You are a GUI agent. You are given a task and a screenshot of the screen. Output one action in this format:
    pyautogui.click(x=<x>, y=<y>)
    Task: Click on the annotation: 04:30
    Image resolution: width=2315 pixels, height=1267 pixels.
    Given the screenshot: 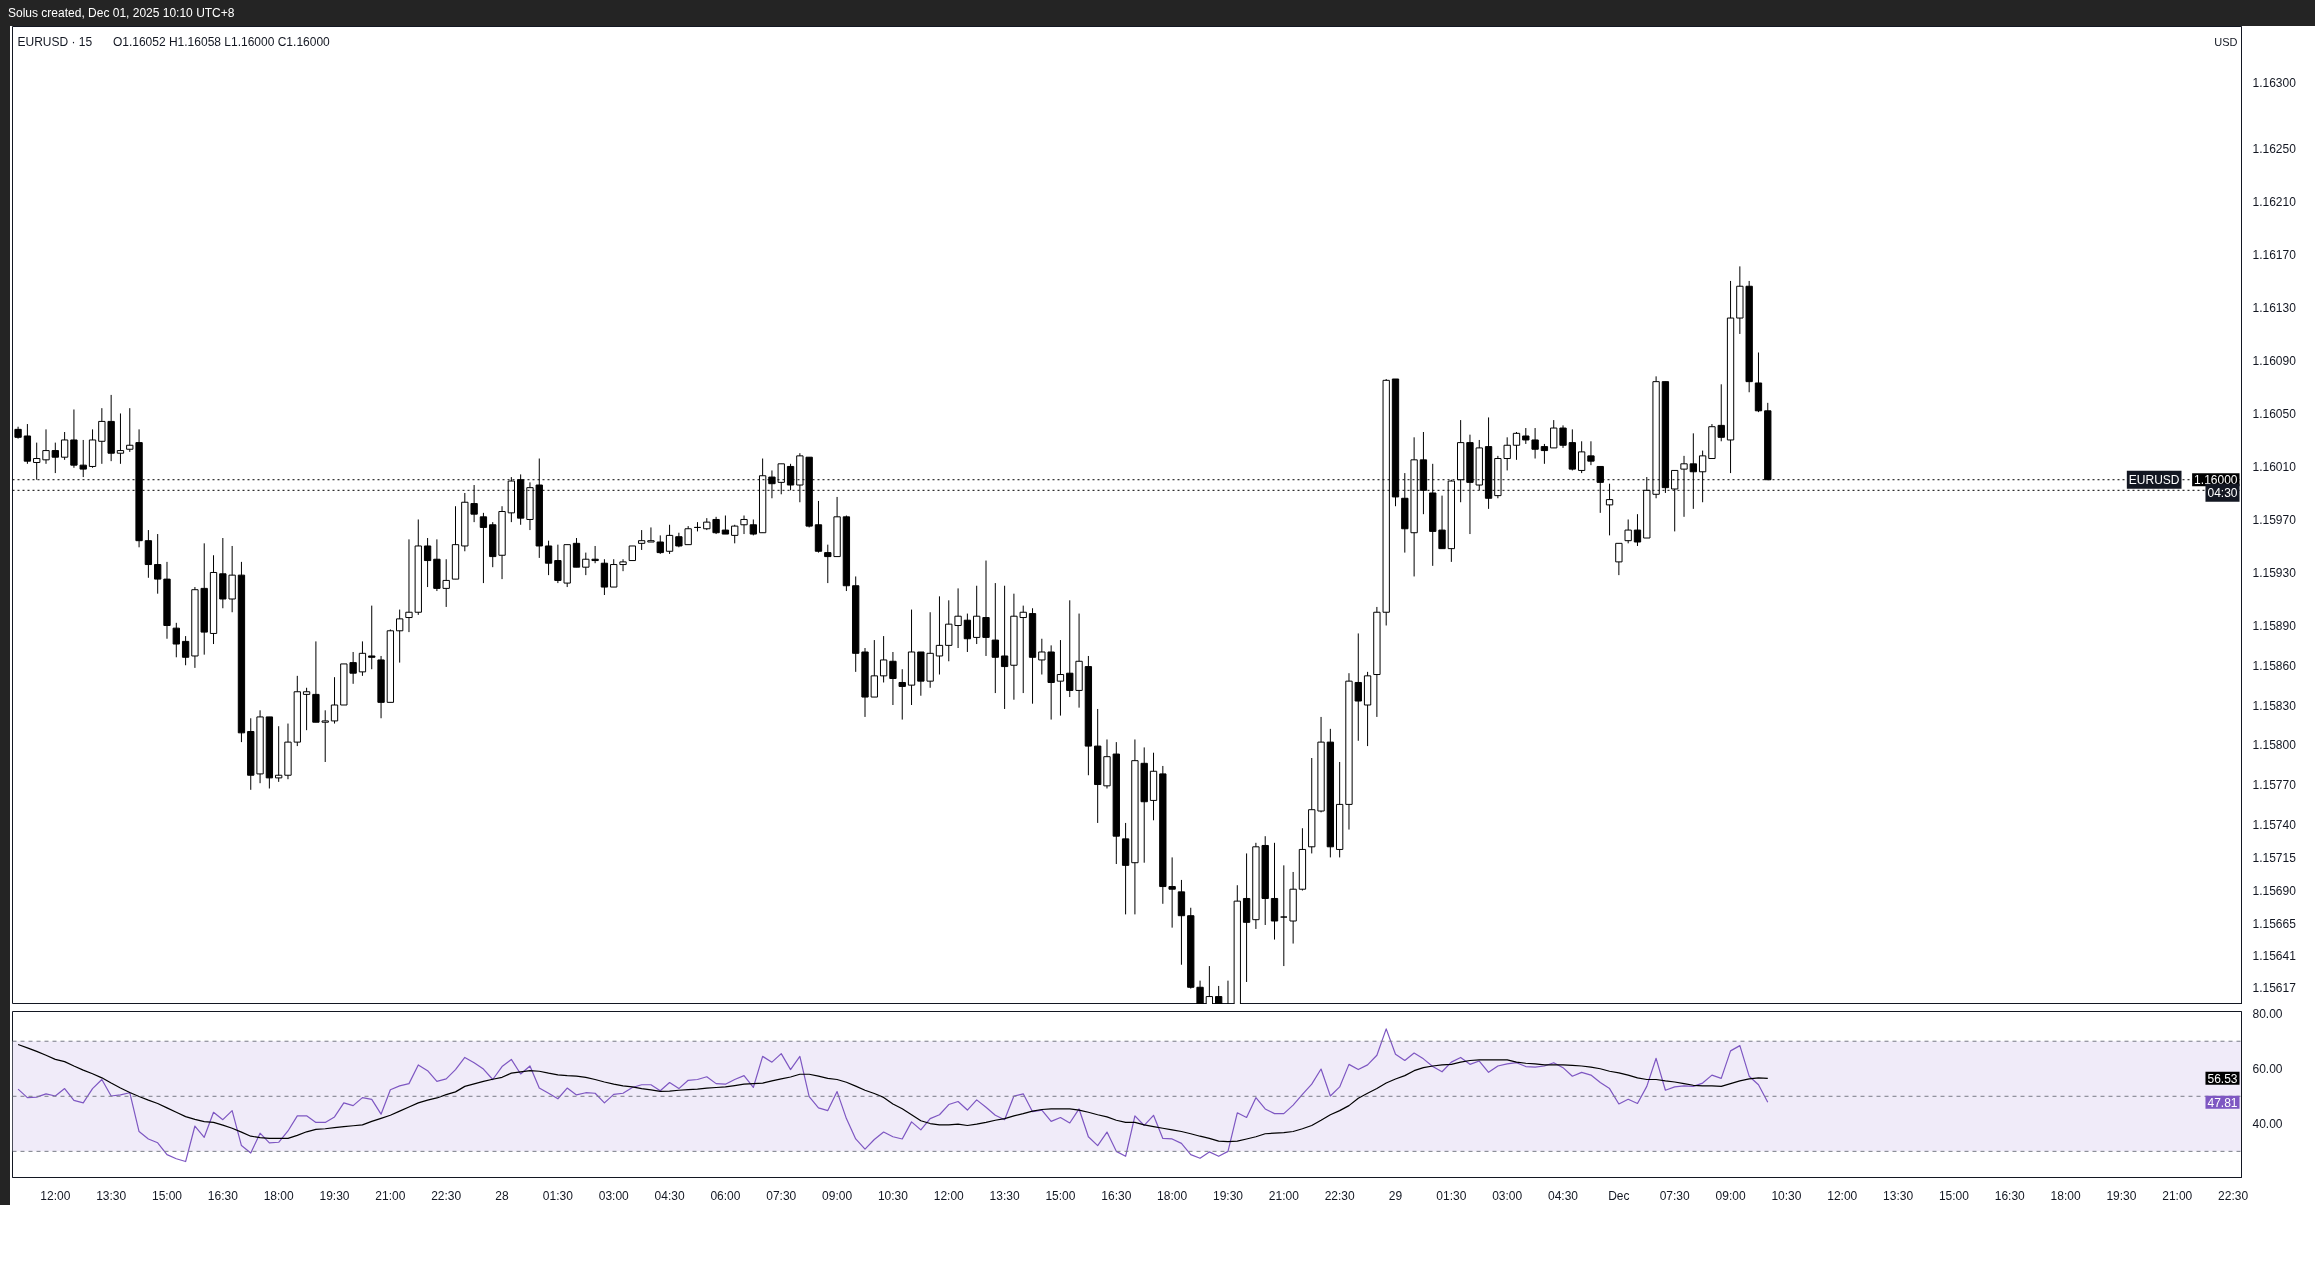 What is the action you would take?
    pyautogui.click(x=2222, y=492)
    